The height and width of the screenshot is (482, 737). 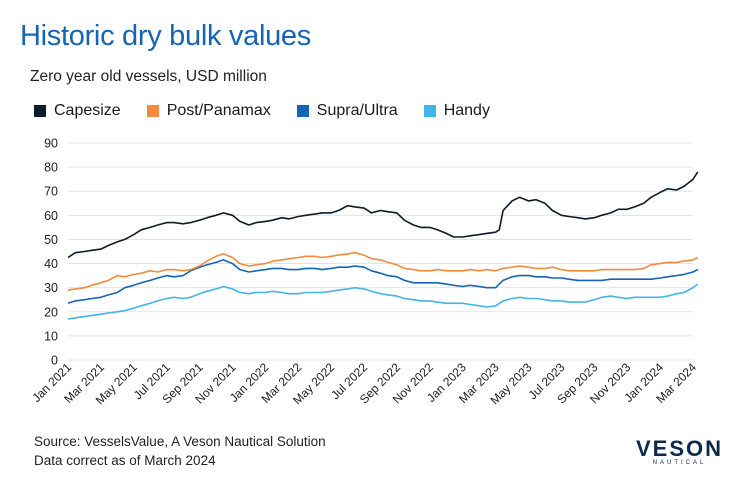 What do you see at coordinates (51, 288) in the screenshot?
I see `y-tick-label: 30` at bounding box center [51, 288].